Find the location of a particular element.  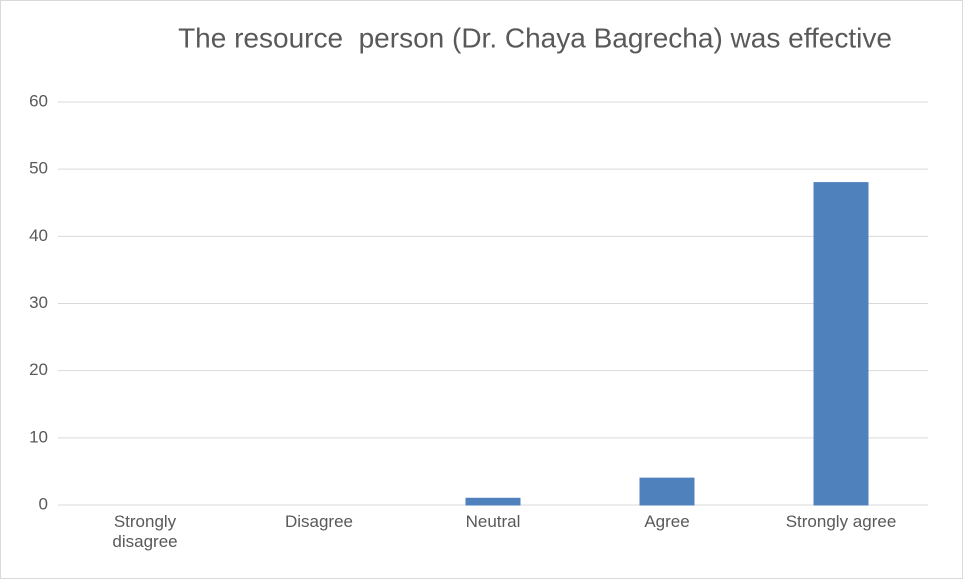

x-tick-label: Neutral is located at coordinates (493, 521).